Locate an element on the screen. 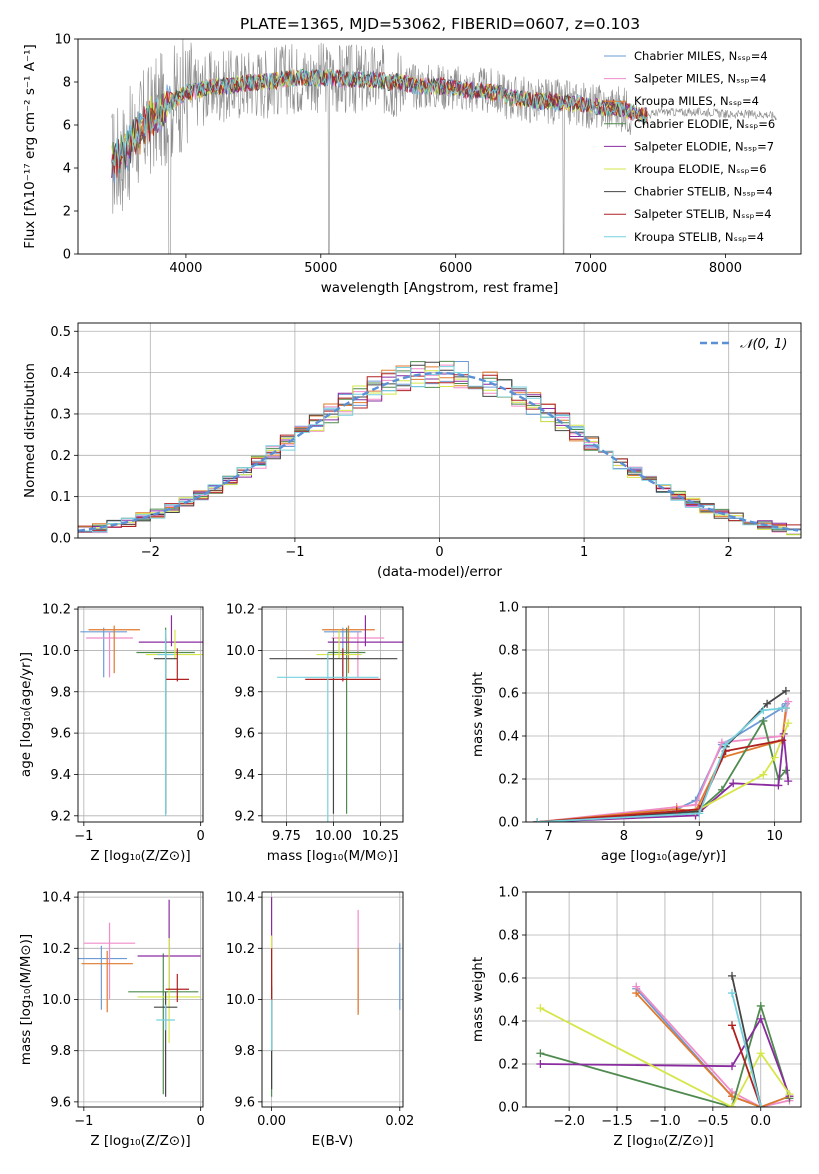 The height and width of the screenshot is (1174, 819). weight-lines is located at coordinates (663, 754).